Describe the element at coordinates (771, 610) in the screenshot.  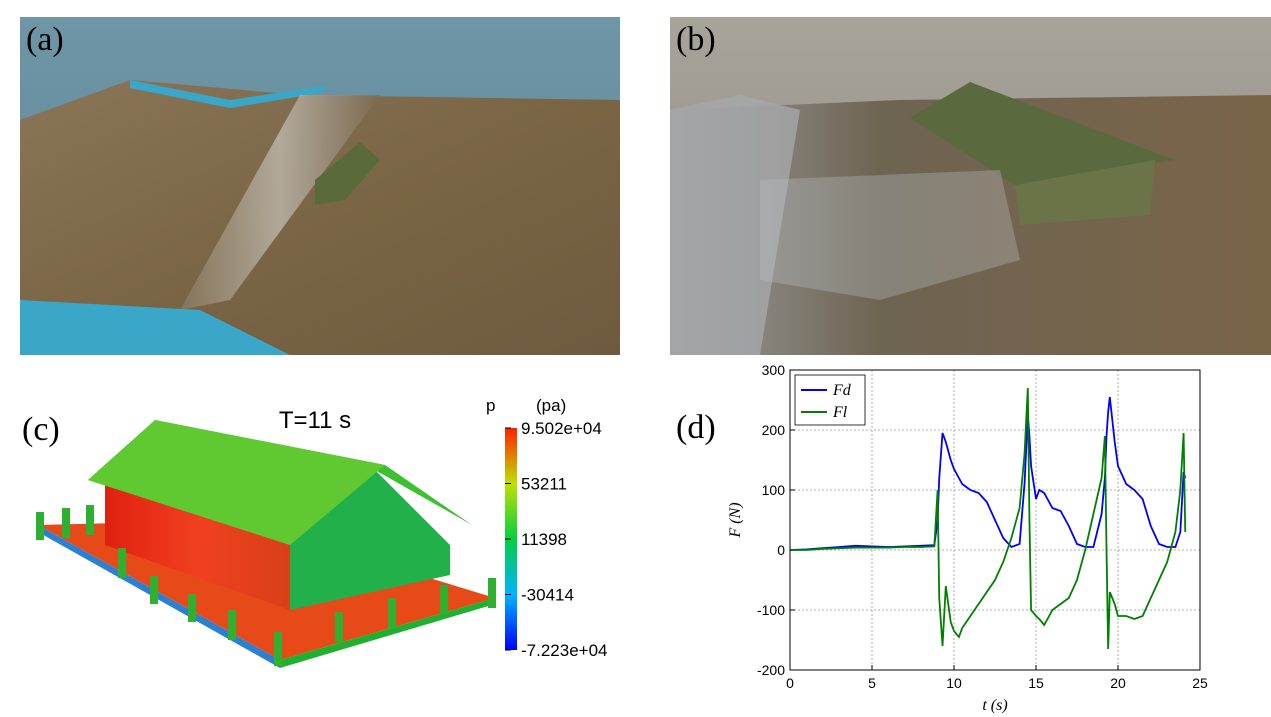
I see `y-tick-label: -100` at that location.